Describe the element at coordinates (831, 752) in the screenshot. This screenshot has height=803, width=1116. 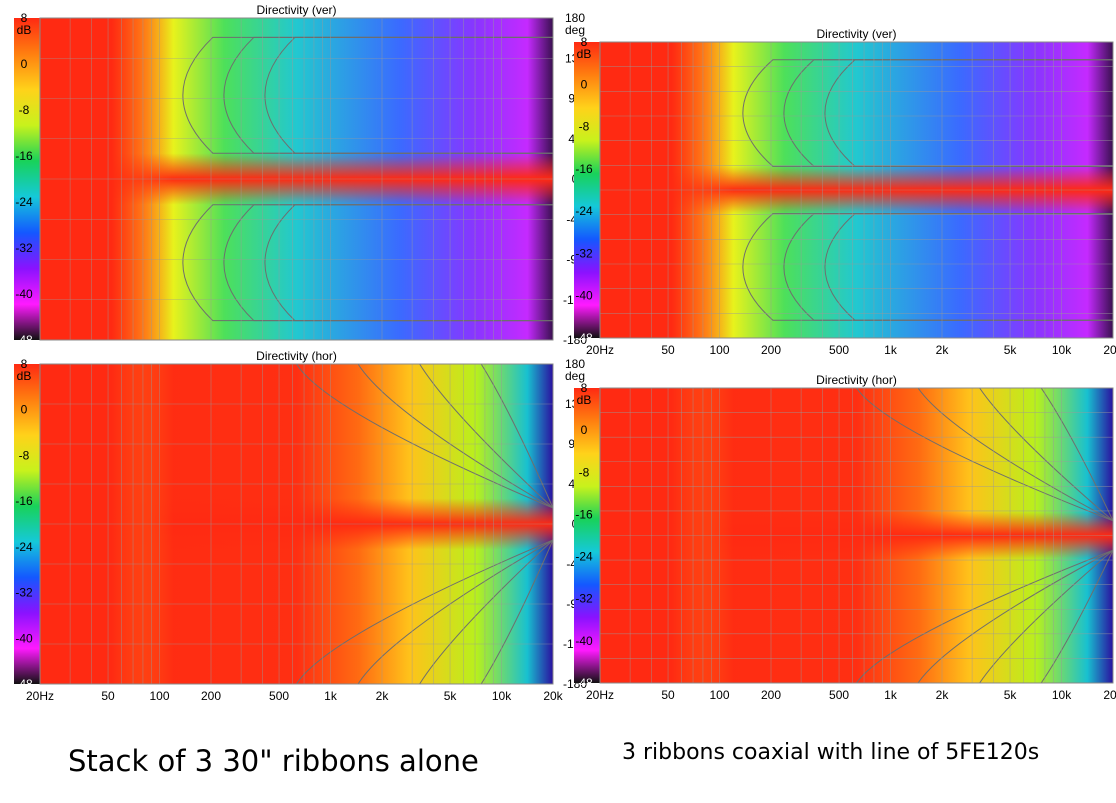
I see `caption-right: 3 ribbons coaxial with line of 5FE120s` at that location.